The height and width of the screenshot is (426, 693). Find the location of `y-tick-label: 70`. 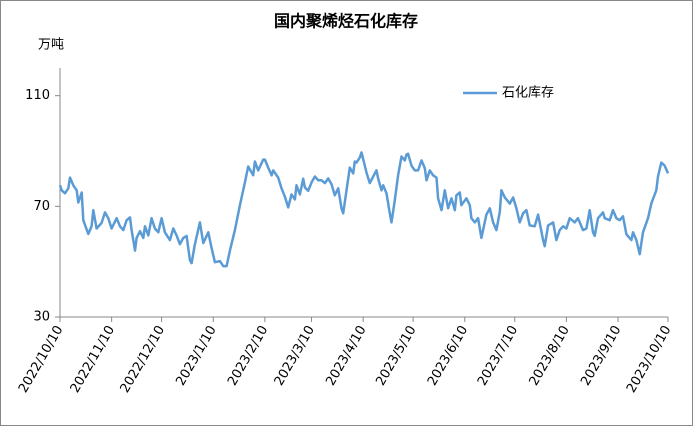

y-tick-label: 70 is located at coordinates (41, 206).